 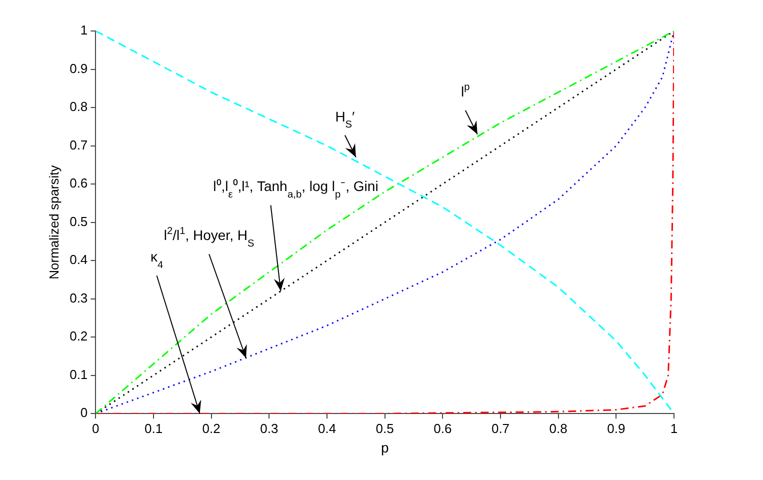 What do you see at coordinates (79, 221) in the screenshot?
I see `y-tick-label: 0.5` at bounding box center [79, 221].